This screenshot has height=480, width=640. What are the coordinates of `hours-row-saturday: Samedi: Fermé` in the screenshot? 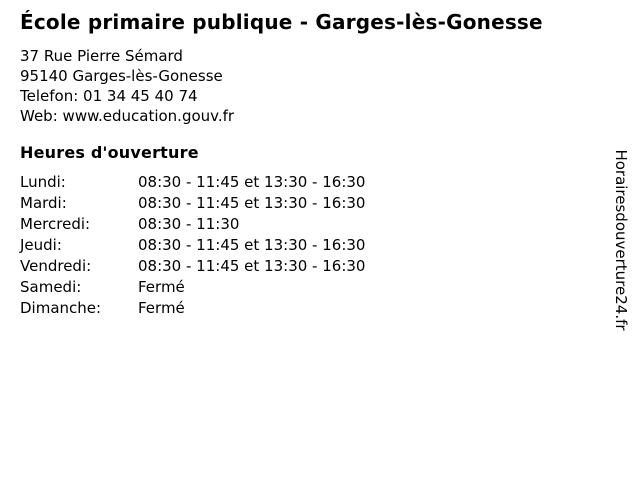 It's located at (320, 287).